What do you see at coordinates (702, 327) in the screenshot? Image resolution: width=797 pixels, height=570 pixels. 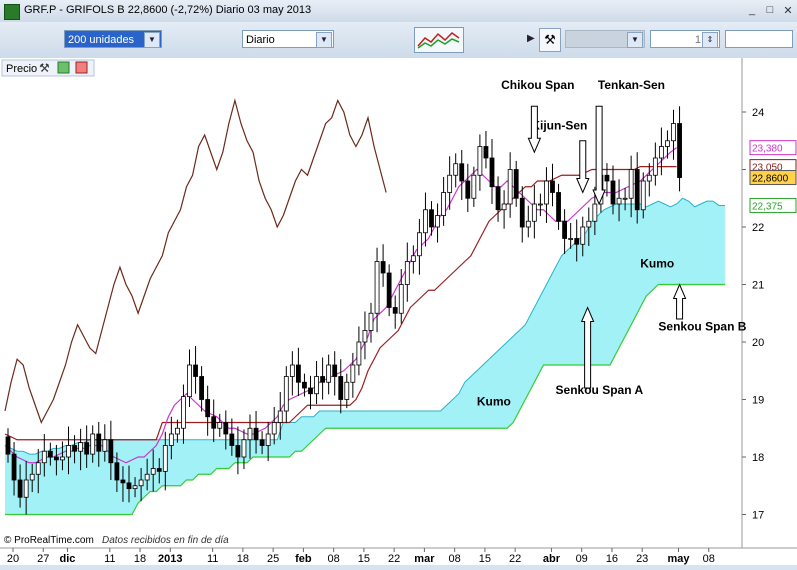 I see `annotation-label: Senkou Span B` at bounding box center [702, 327].